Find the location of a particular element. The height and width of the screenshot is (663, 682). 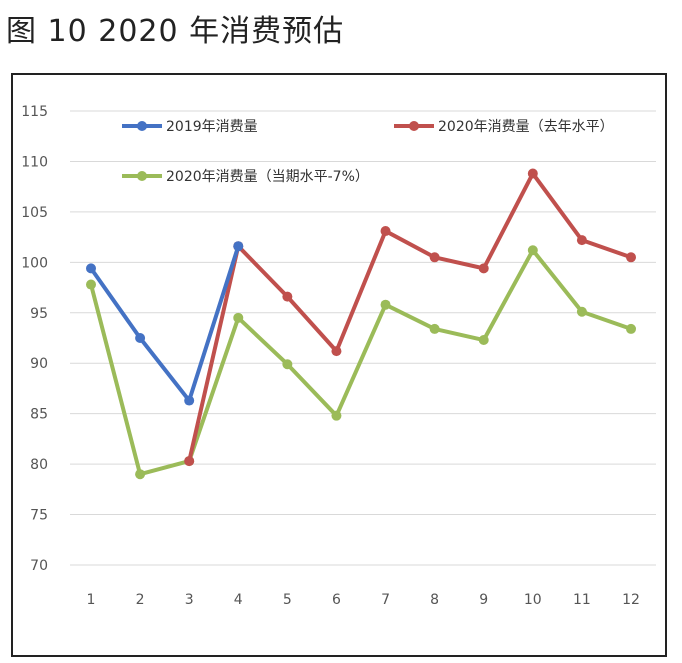

y-tick-label: 75 is located at coordinates (39, 516).